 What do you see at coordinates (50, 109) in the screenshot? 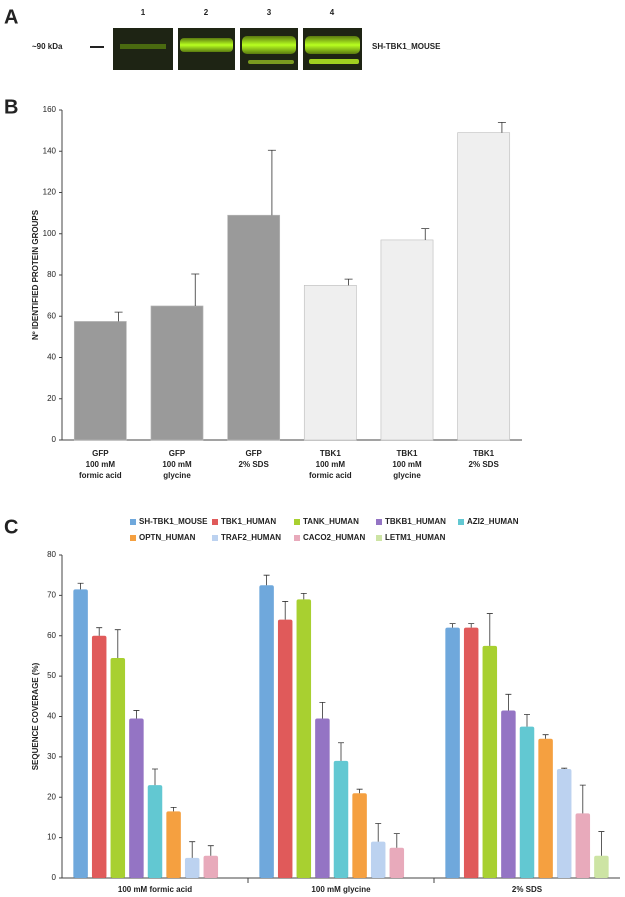
I see `y-tick-label: 160` at bounding box center [50, 109].